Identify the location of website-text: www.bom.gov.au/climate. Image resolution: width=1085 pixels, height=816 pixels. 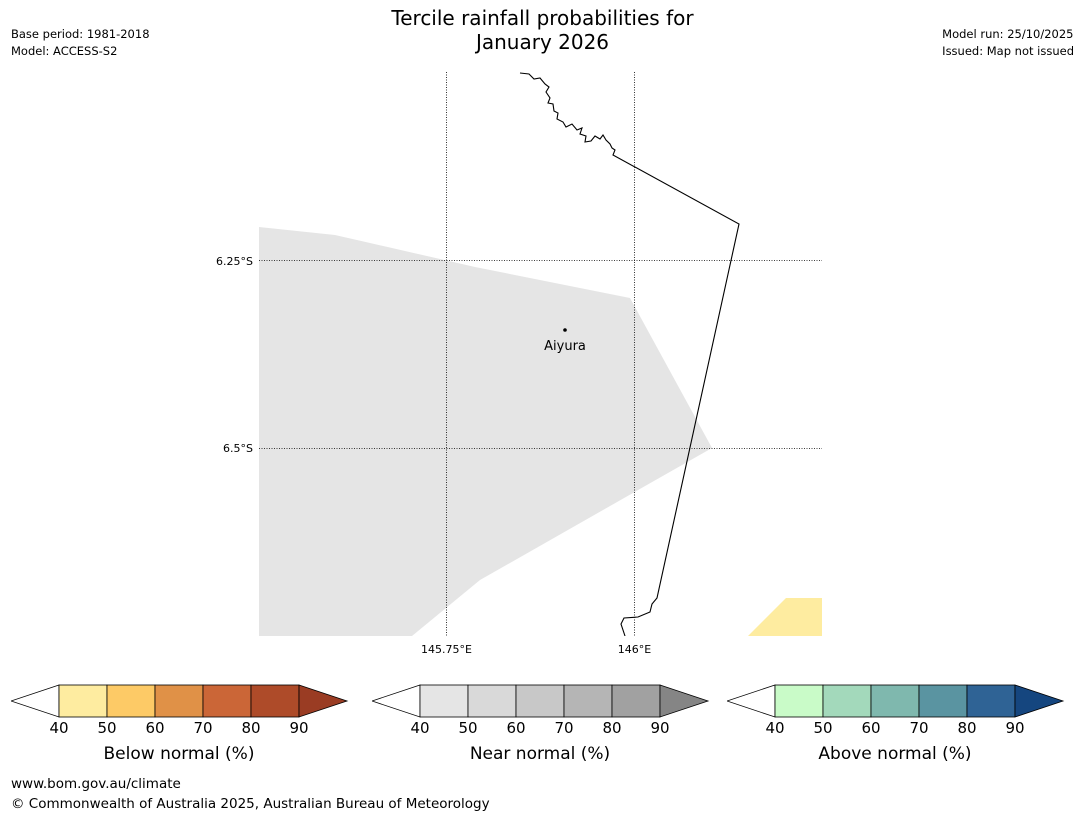
(96, 784).